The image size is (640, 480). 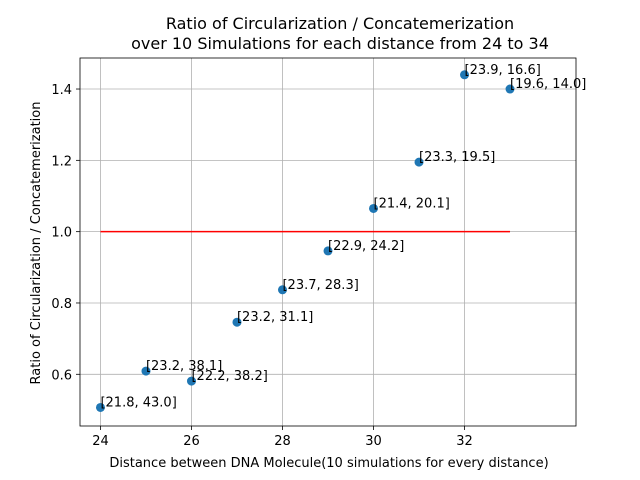 I want to click on point-annotation: [23.2, 31.1], so click(x=275, y=317).